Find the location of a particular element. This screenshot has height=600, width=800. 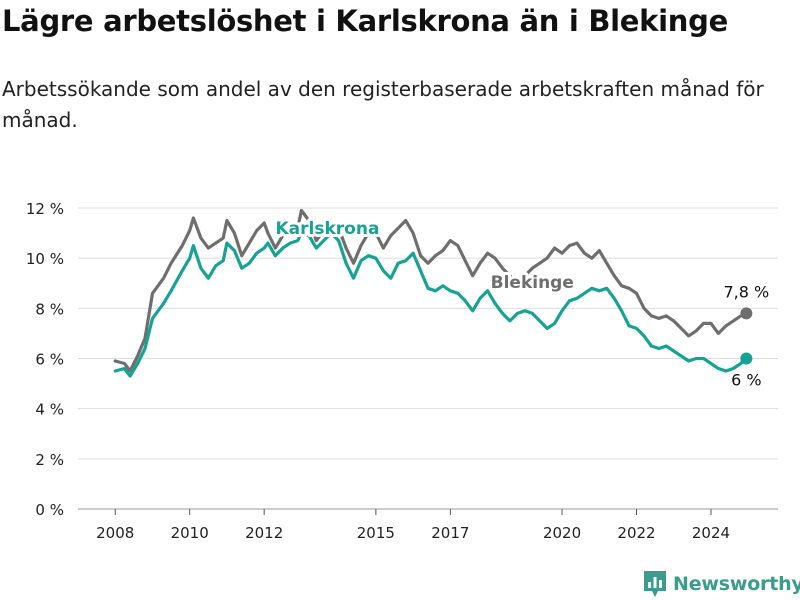

x-tick-label: 2017 is located at coordinates (450, 533).